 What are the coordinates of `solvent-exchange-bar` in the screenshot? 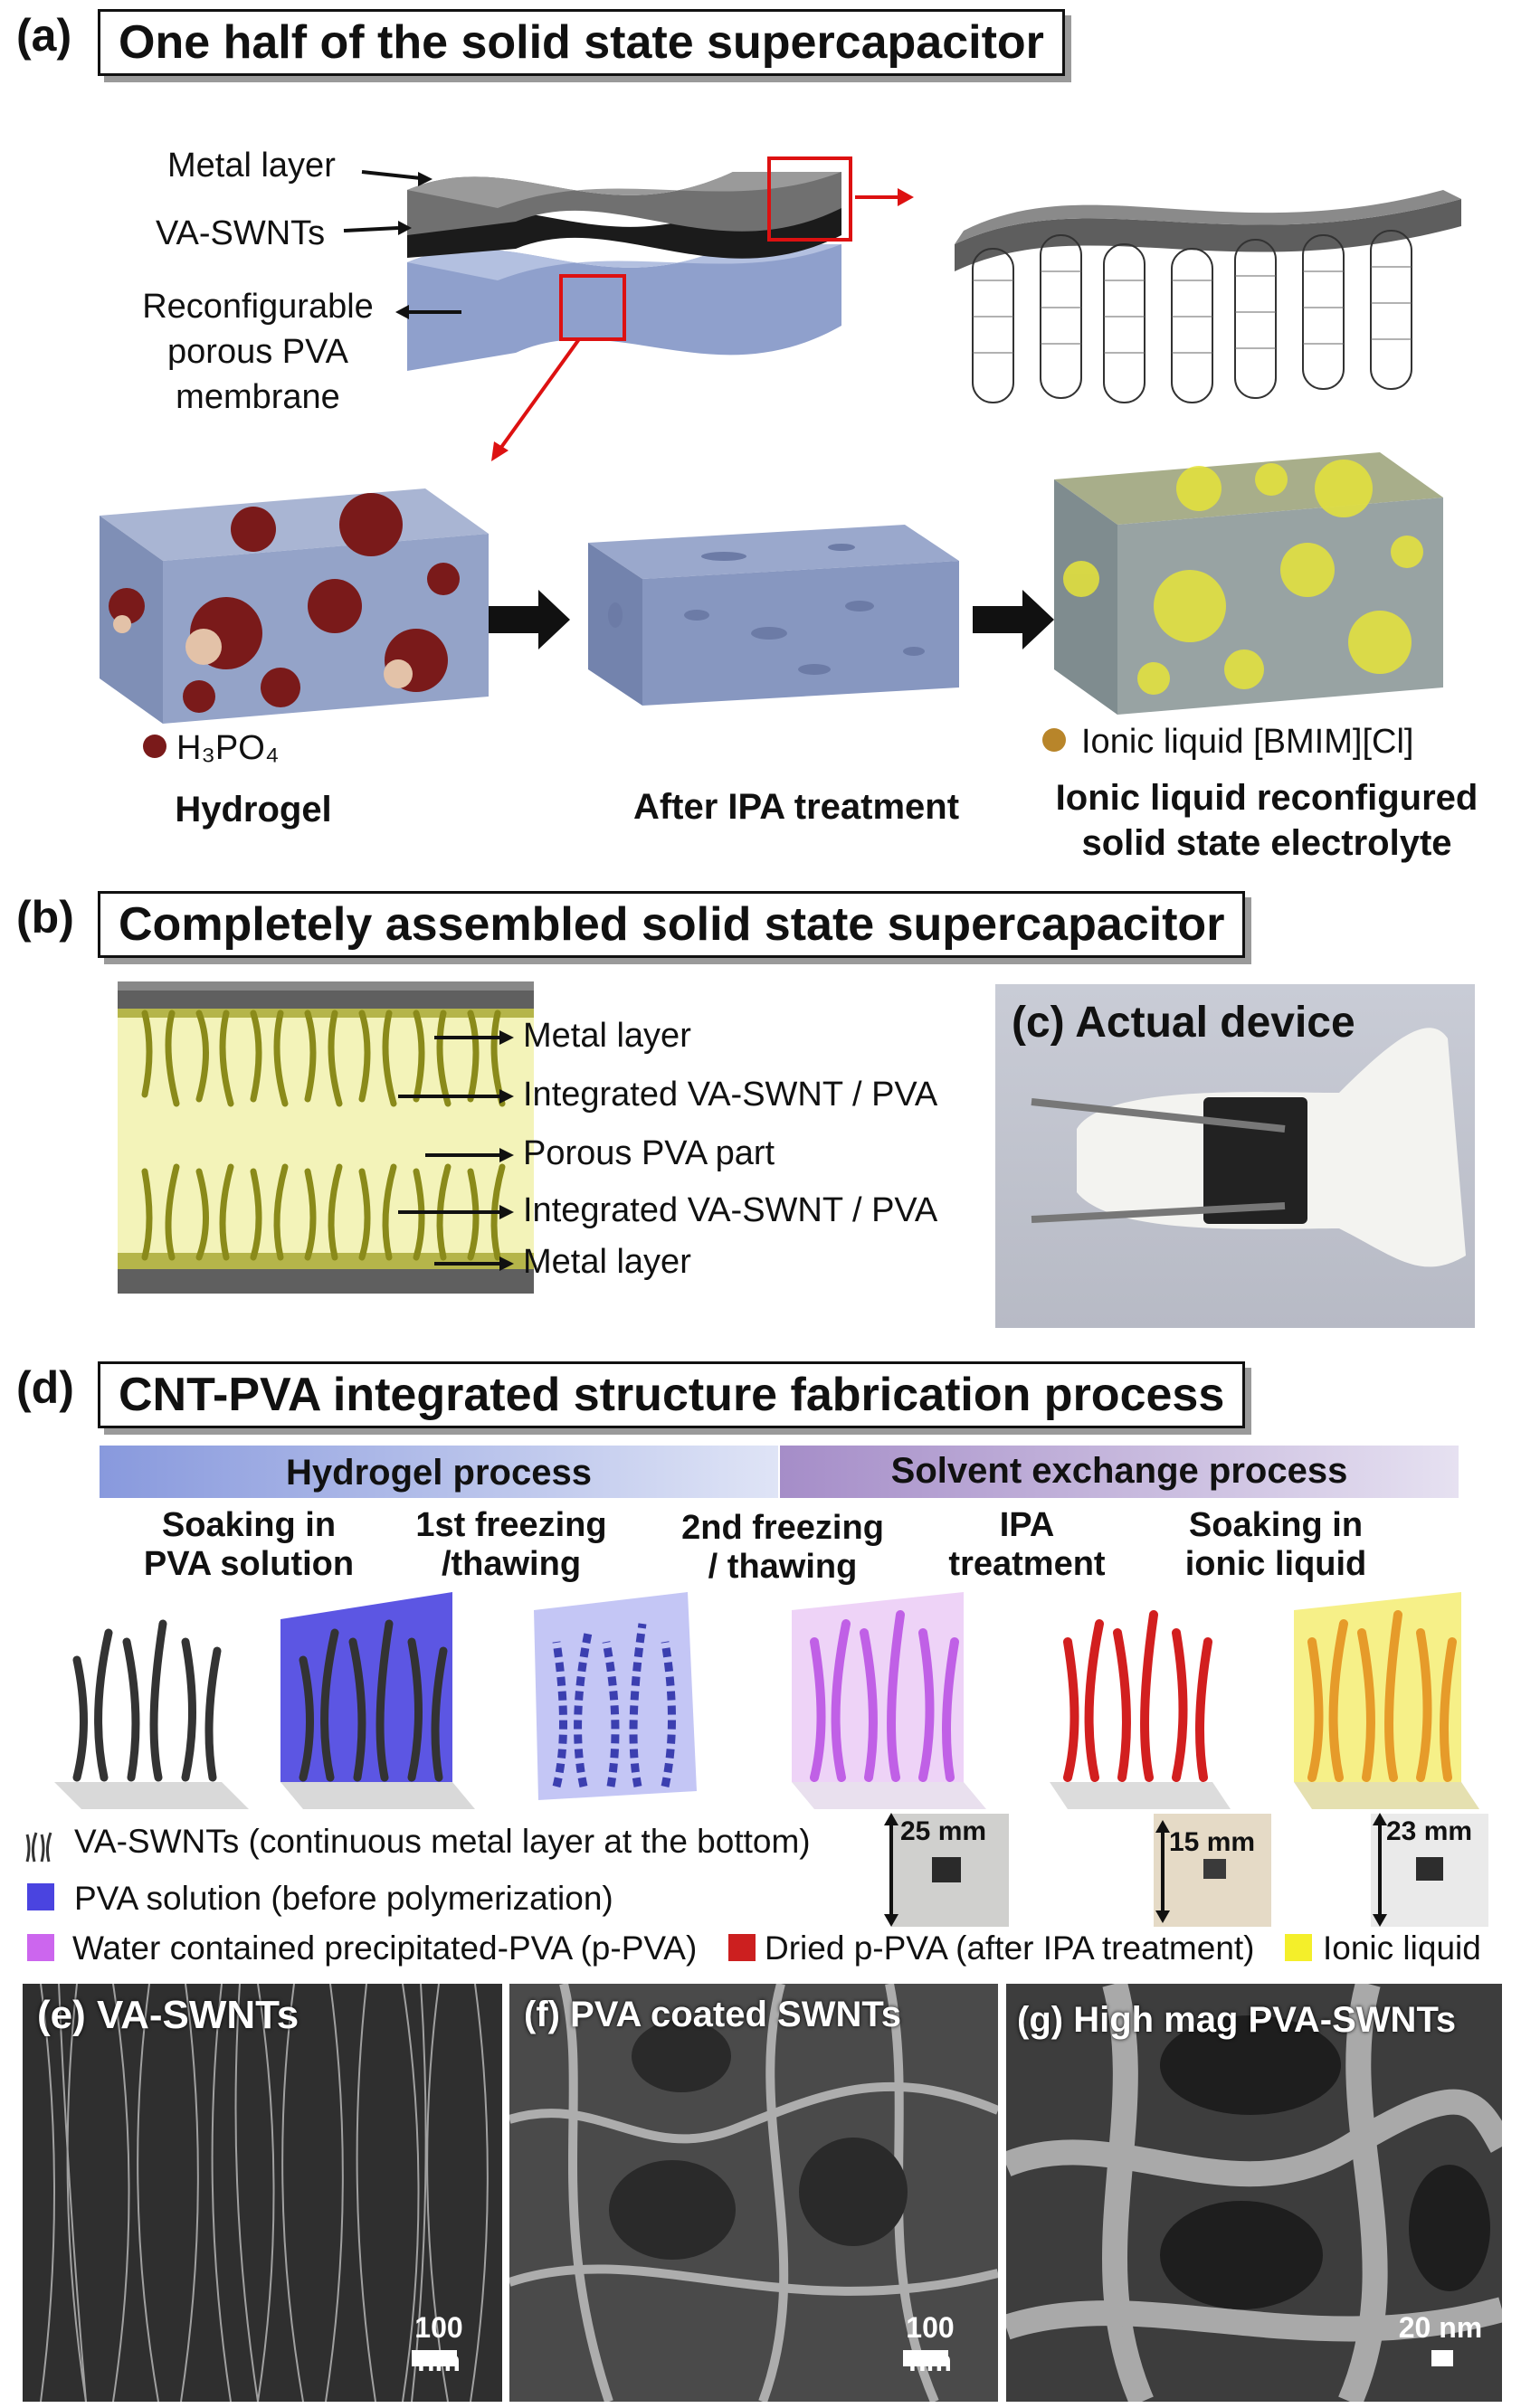 It's located at (1119, 1472).